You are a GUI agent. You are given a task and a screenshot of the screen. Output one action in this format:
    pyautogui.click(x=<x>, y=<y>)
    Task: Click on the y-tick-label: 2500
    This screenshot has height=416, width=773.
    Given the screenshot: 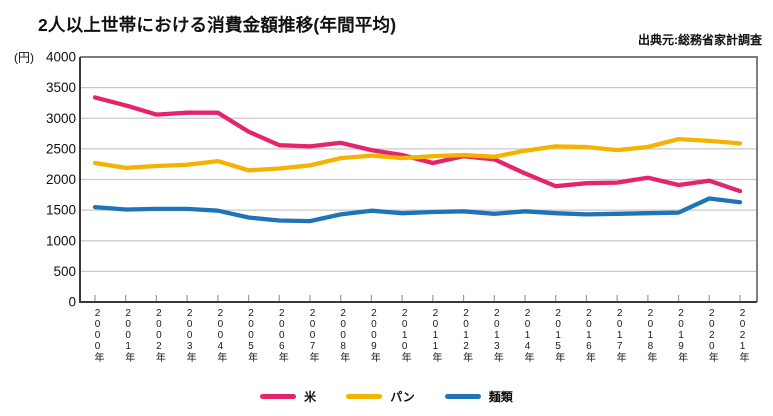 What is the action you would take?
    pyautogui.click(x=61, y=148)
    